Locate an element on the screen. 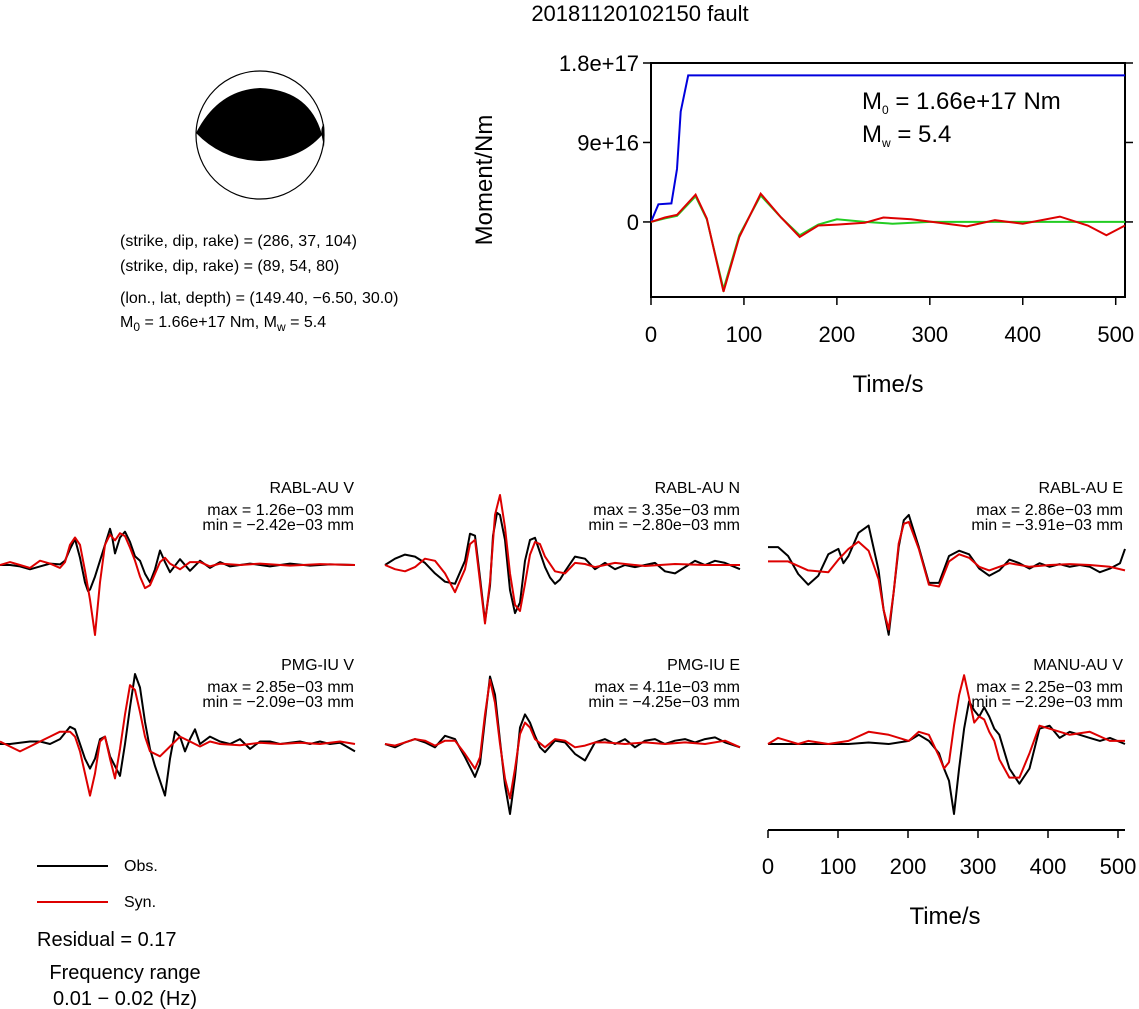  moment-x-tick-label: 200 is located at coordinates (837, 334).